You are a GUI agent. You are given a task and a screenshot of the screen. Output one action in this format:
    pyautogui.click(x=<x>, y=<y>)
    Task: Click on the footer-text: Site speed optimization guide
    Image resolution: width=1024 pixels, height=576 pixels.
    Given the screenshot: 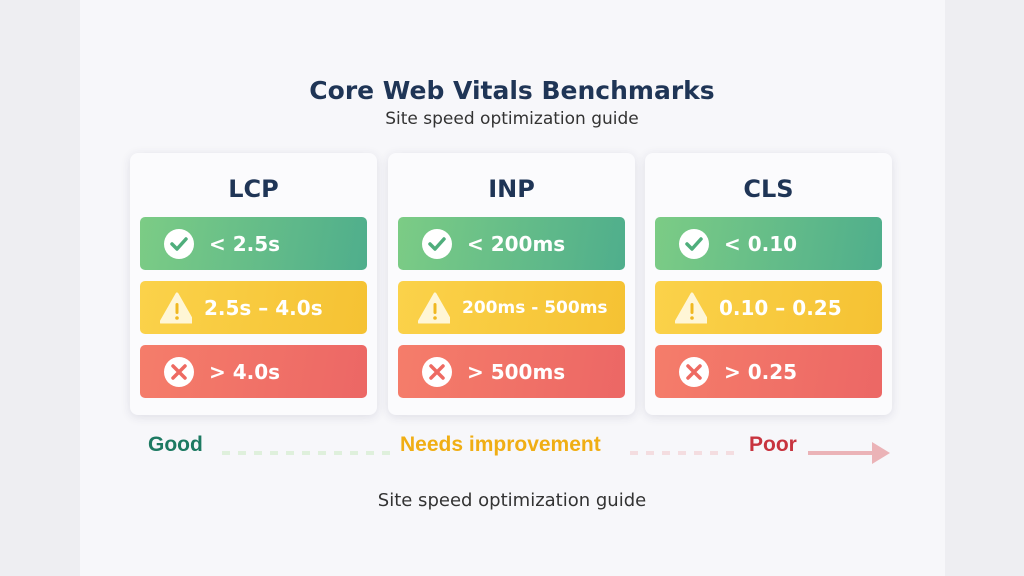 What is the action you would take?
    pyautogui.click(x=512, y=500)
    